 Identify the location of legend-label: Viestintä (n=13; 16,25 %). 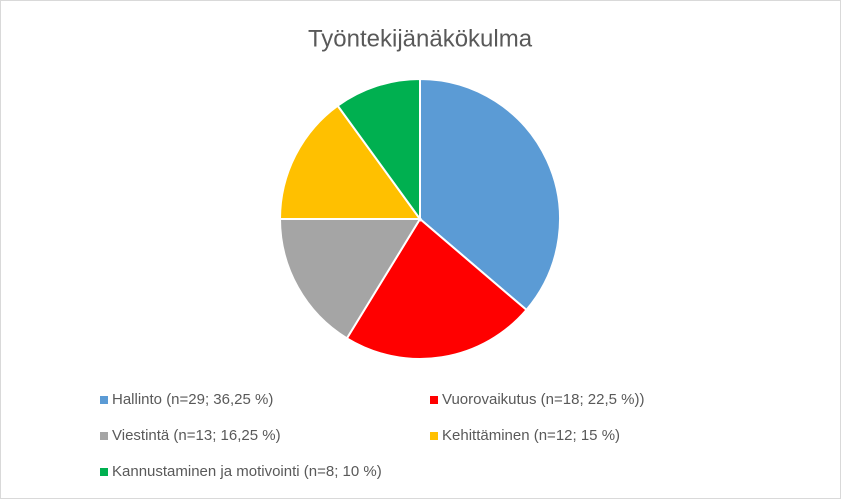
(196, 435).